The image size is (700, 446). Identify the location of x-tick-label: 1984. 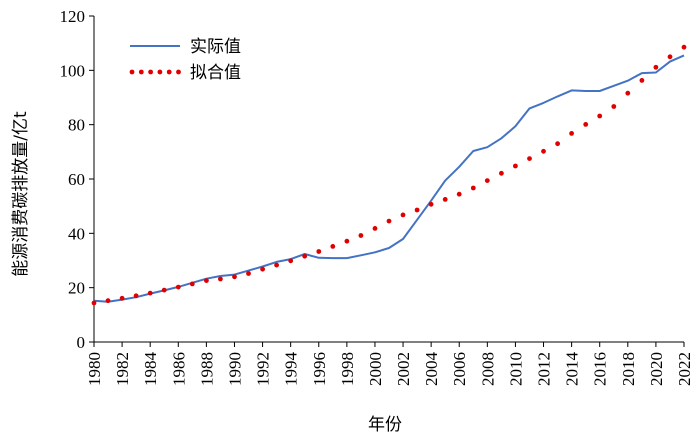
(150, 369).